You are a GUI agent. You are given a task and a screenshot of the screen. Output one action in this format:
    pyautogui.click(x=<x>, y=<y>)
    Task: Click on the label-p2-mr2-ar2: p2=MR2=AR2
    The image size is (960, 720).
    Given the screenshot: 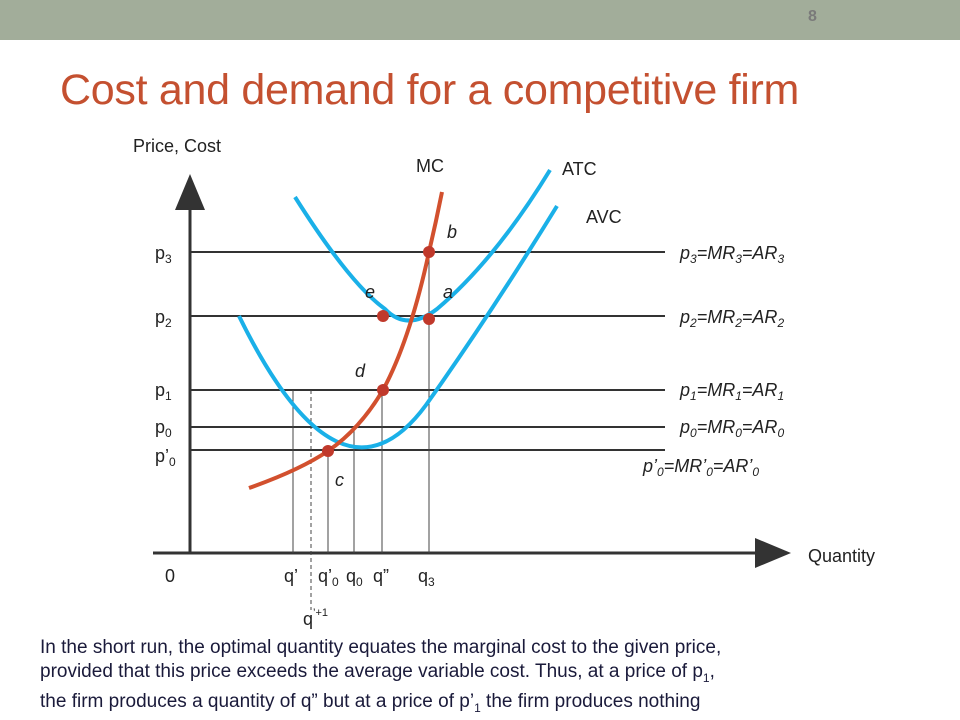 What is the action you would take?
    pyautogui.click(x=731, y=318)
    